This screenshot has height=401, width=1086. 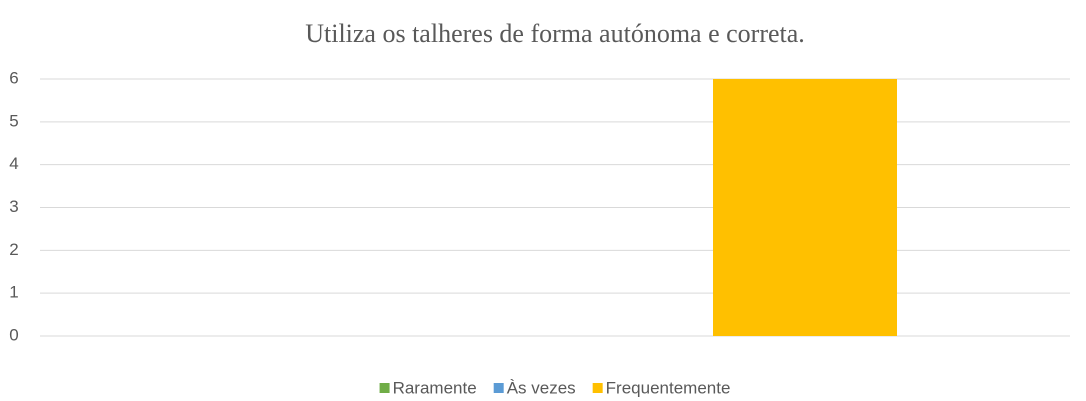 What do you see at coordinates (13, 163) in the screenshot?
I see `y-tick-label: 4` at bounding box center [13, 163].